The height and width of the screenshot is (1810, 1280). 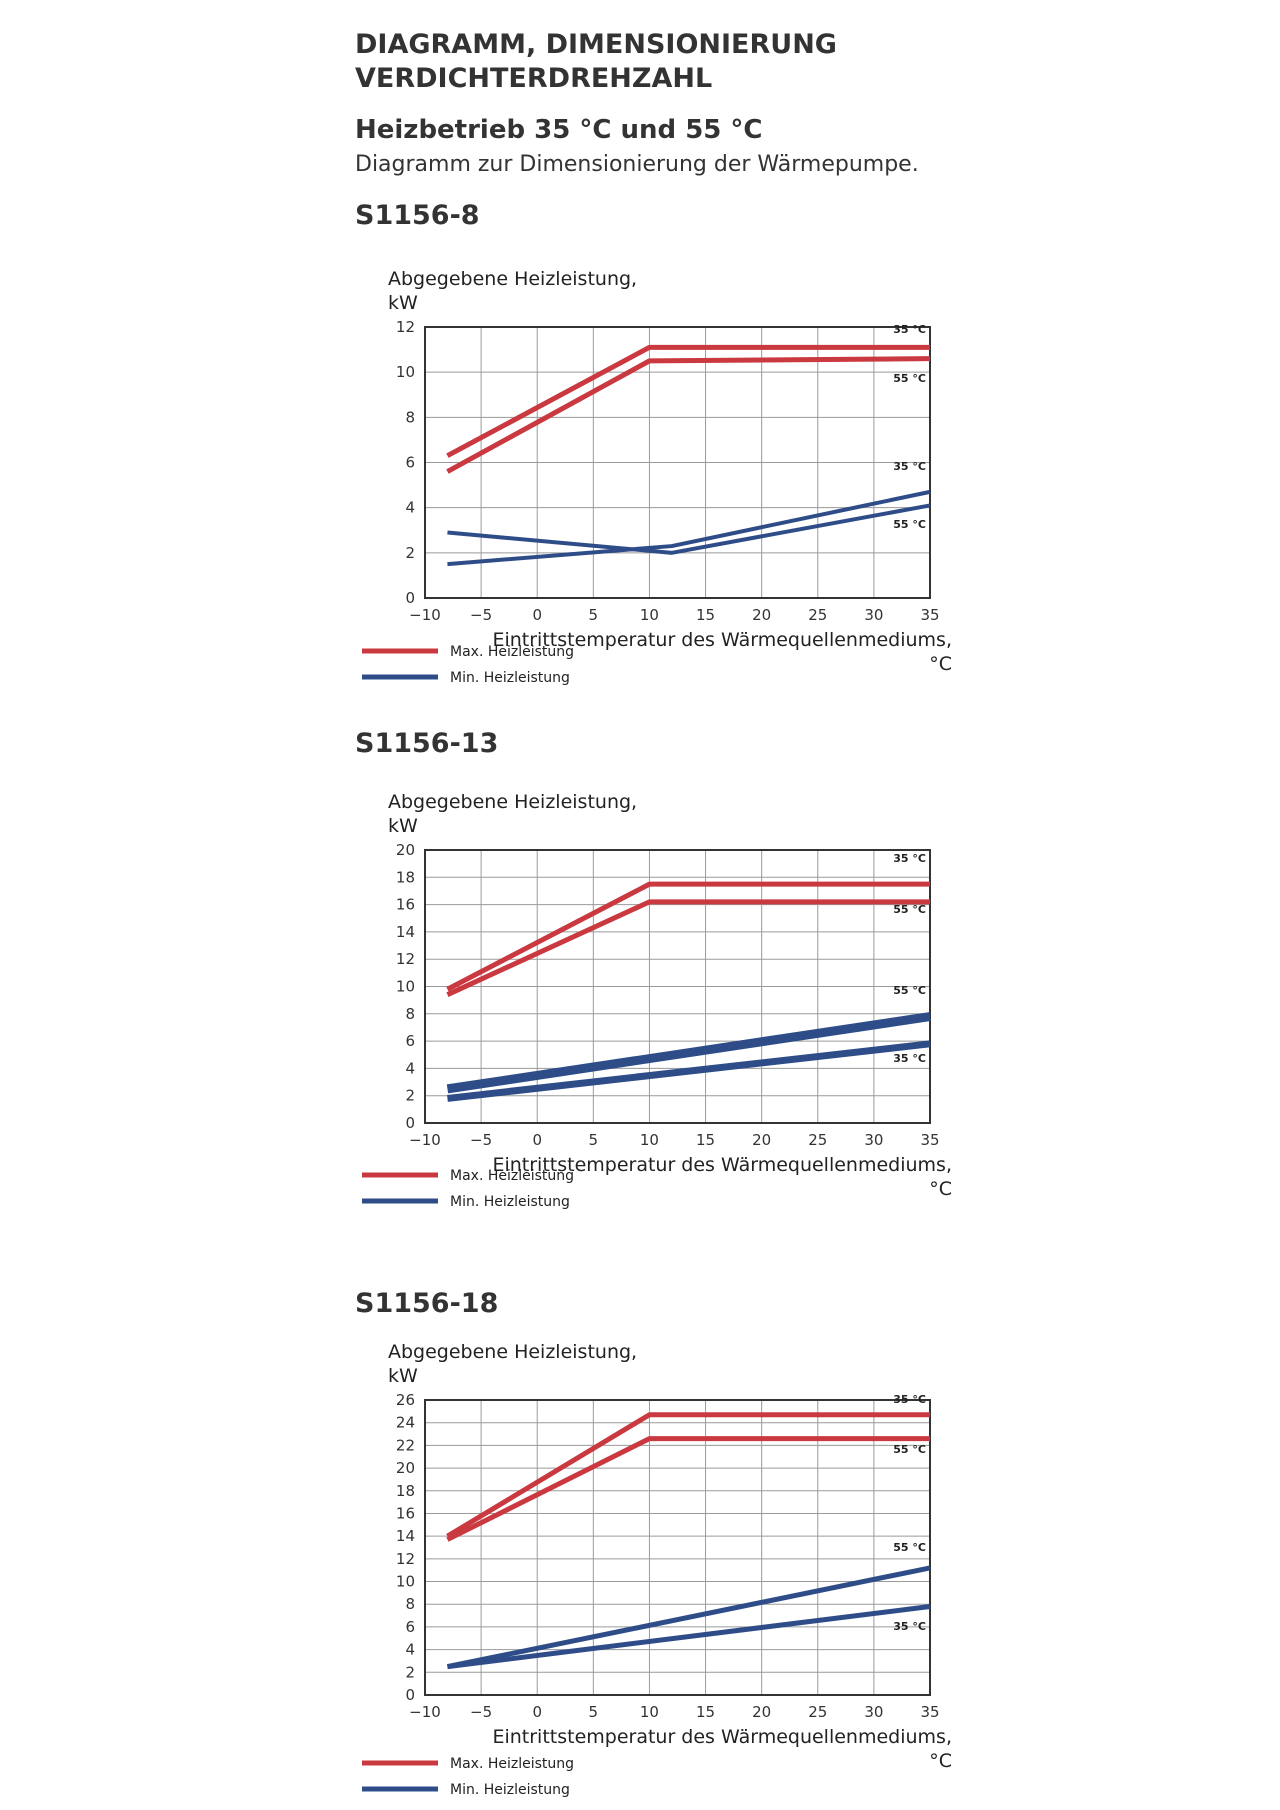 I want to click on y-tick-label: 16, so click(x=405, y=905).